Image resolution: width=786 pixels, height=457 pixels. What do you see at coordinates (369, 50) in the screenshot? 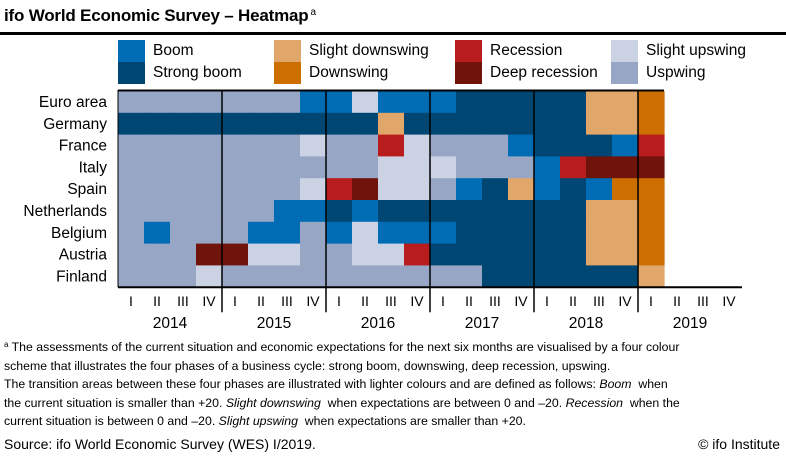
I see `legend-label-slight-downswing: Slight downswing` at bounding box center [369, 50].